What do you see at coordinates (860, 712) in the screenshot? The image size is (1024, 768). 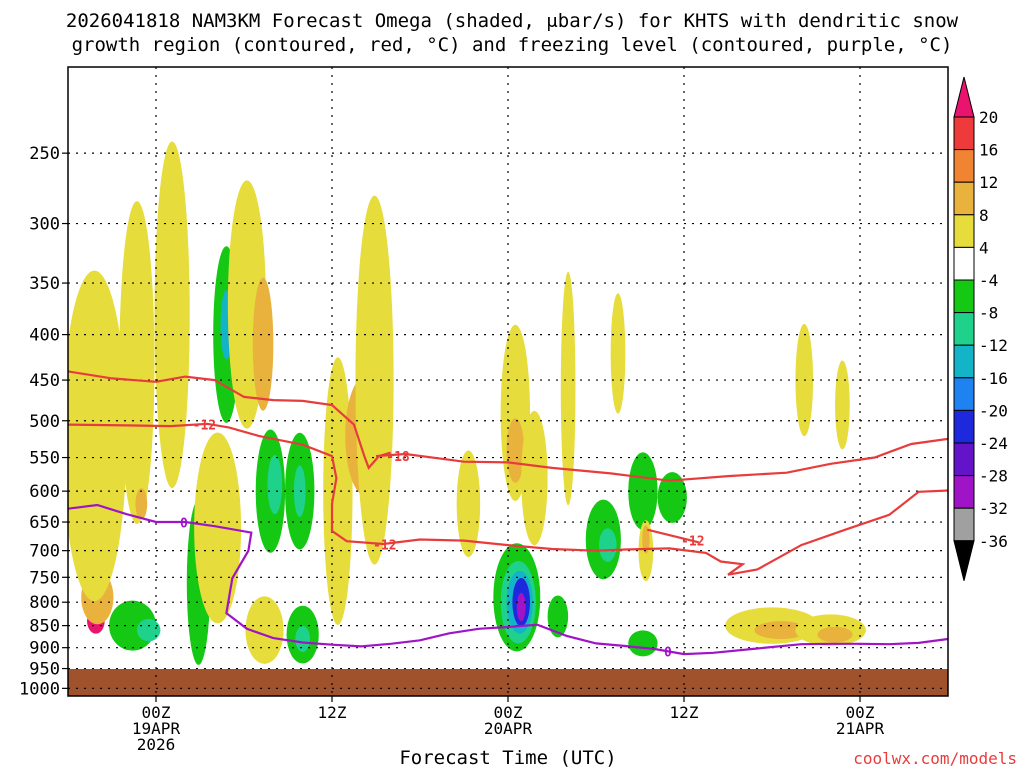 I see `x-tick-label-48-0: 00Z` at bounding box center [860, 712].